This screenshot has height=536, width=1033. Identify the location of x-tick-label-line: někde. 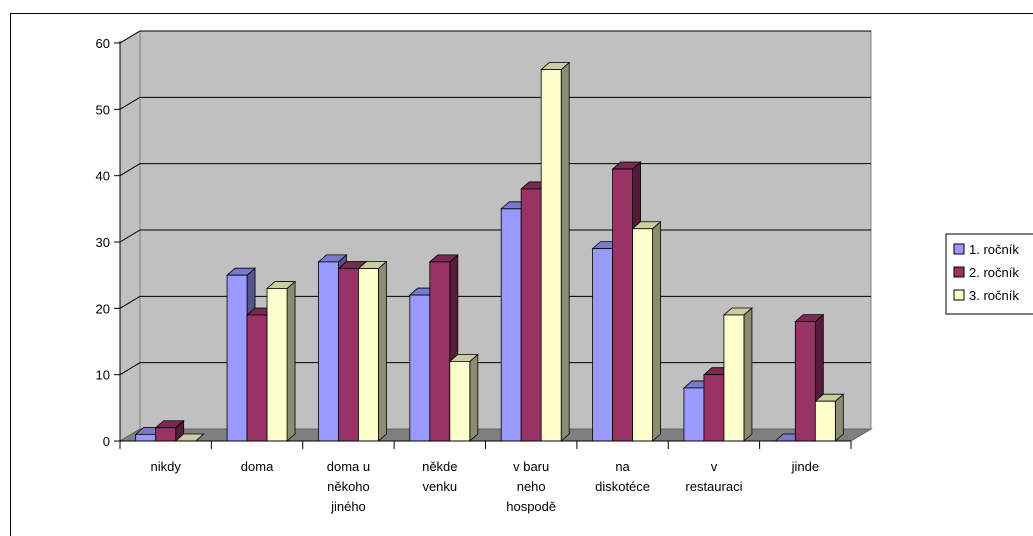
(439, 466).